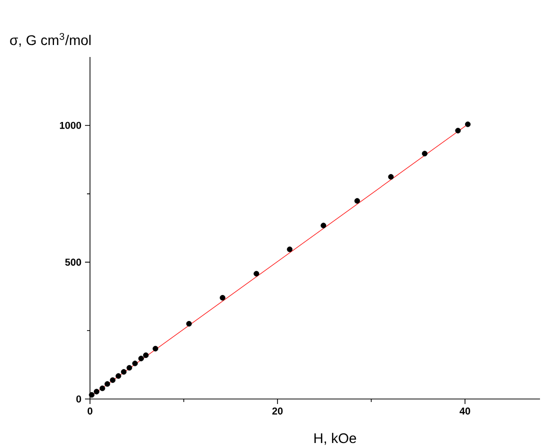  What do you see at coordinates (335, 438) in the screenshot?
I see `x-axis-title: H, kOe` at bounding box center [335, 438].